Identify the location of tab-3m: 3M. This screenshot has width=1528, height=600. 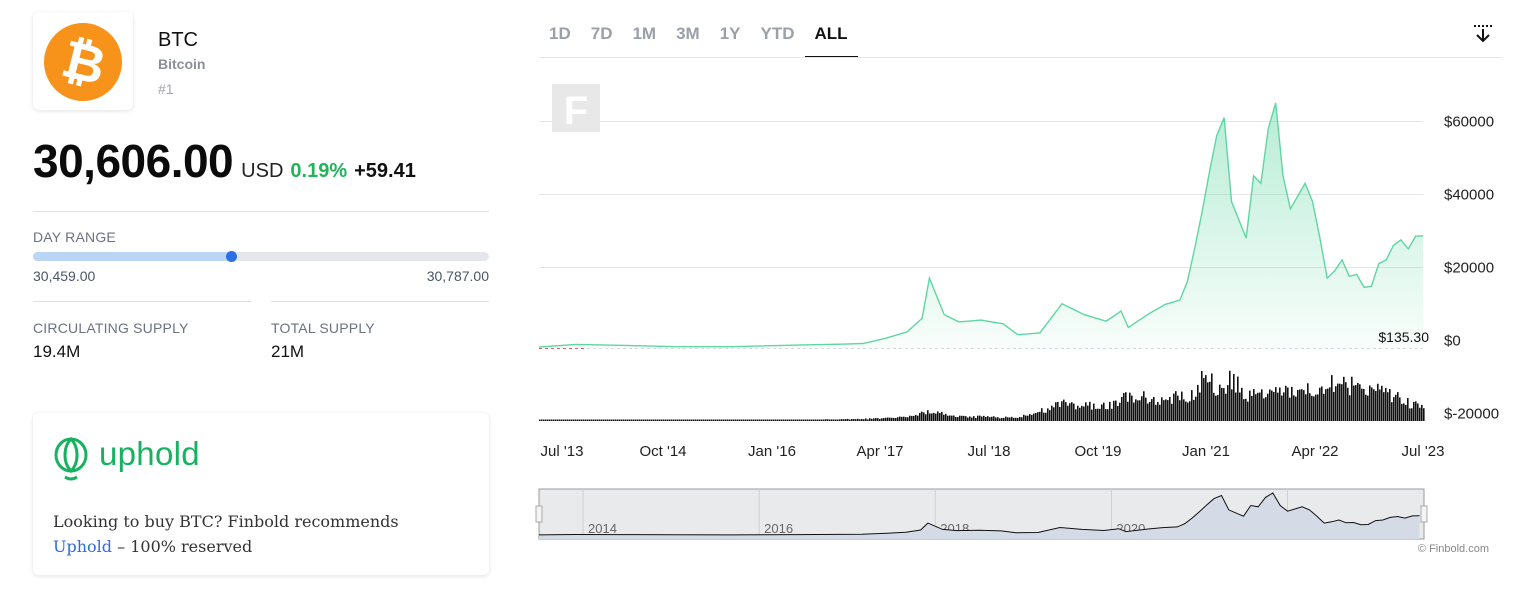
(688, 33).